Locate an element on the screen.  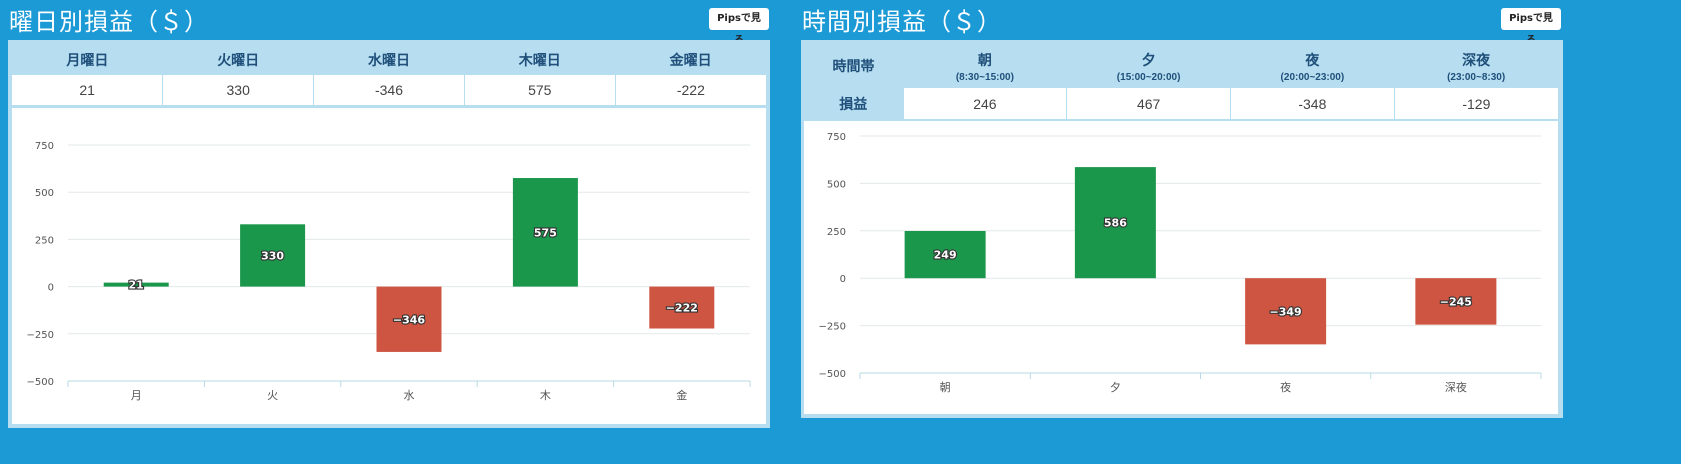
x-tick-label: 朝 is located at coordinates (945, 387).